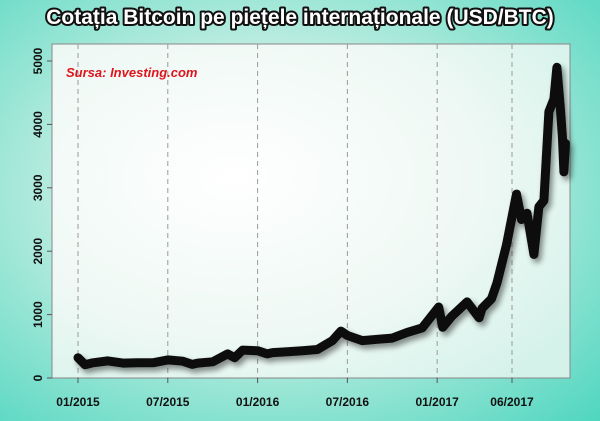 The image size is (600, 421). What do you see at coordinates (132, 72) in the screenshot?
I see `source-label: Sursa: Investing.com` at bounding box center [132, 72].